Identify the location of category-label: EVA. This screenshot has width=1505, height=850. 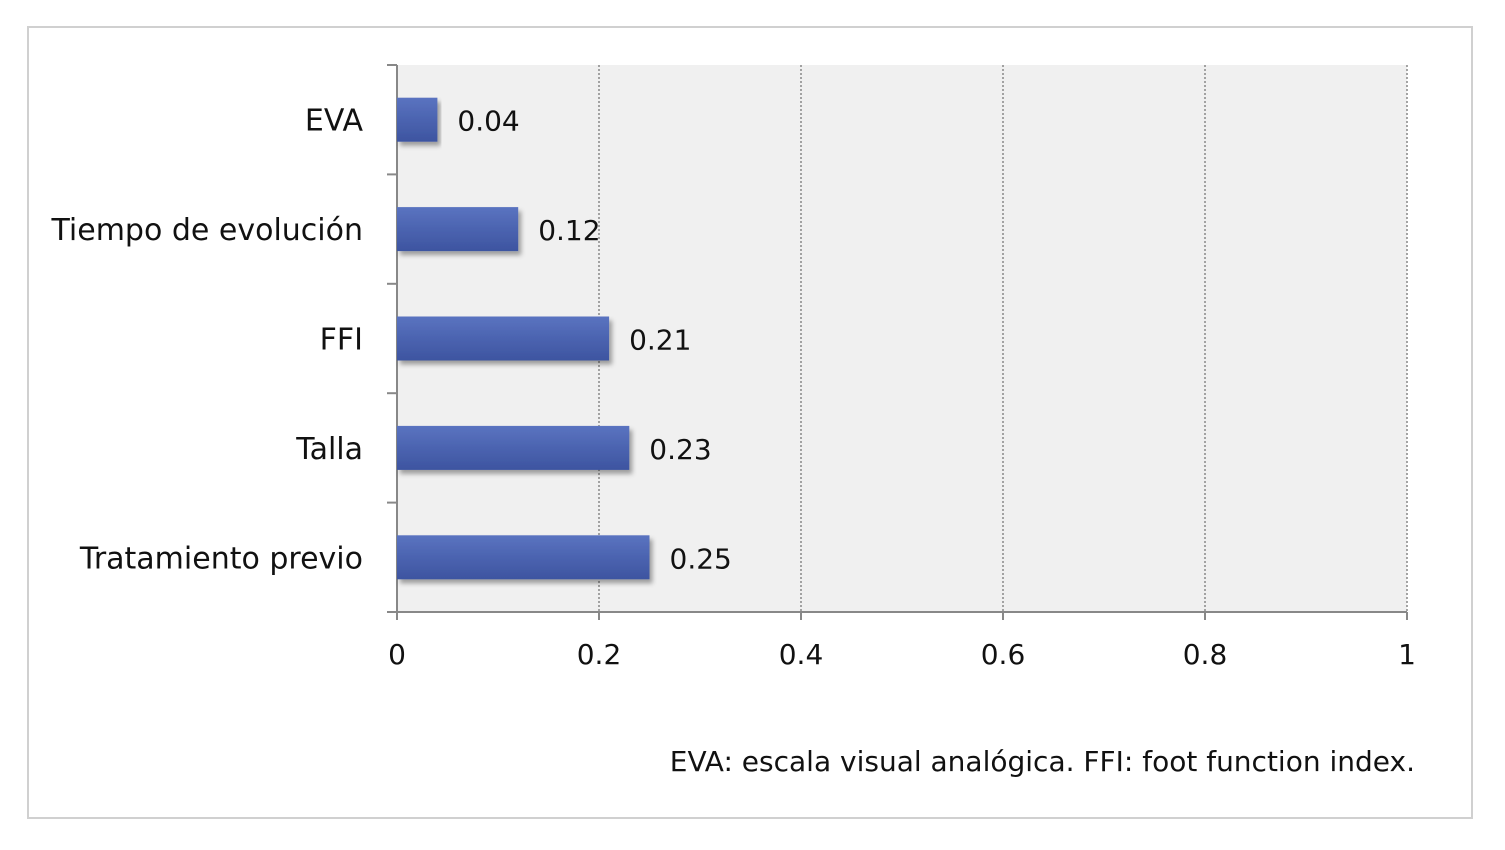
(334, 121).